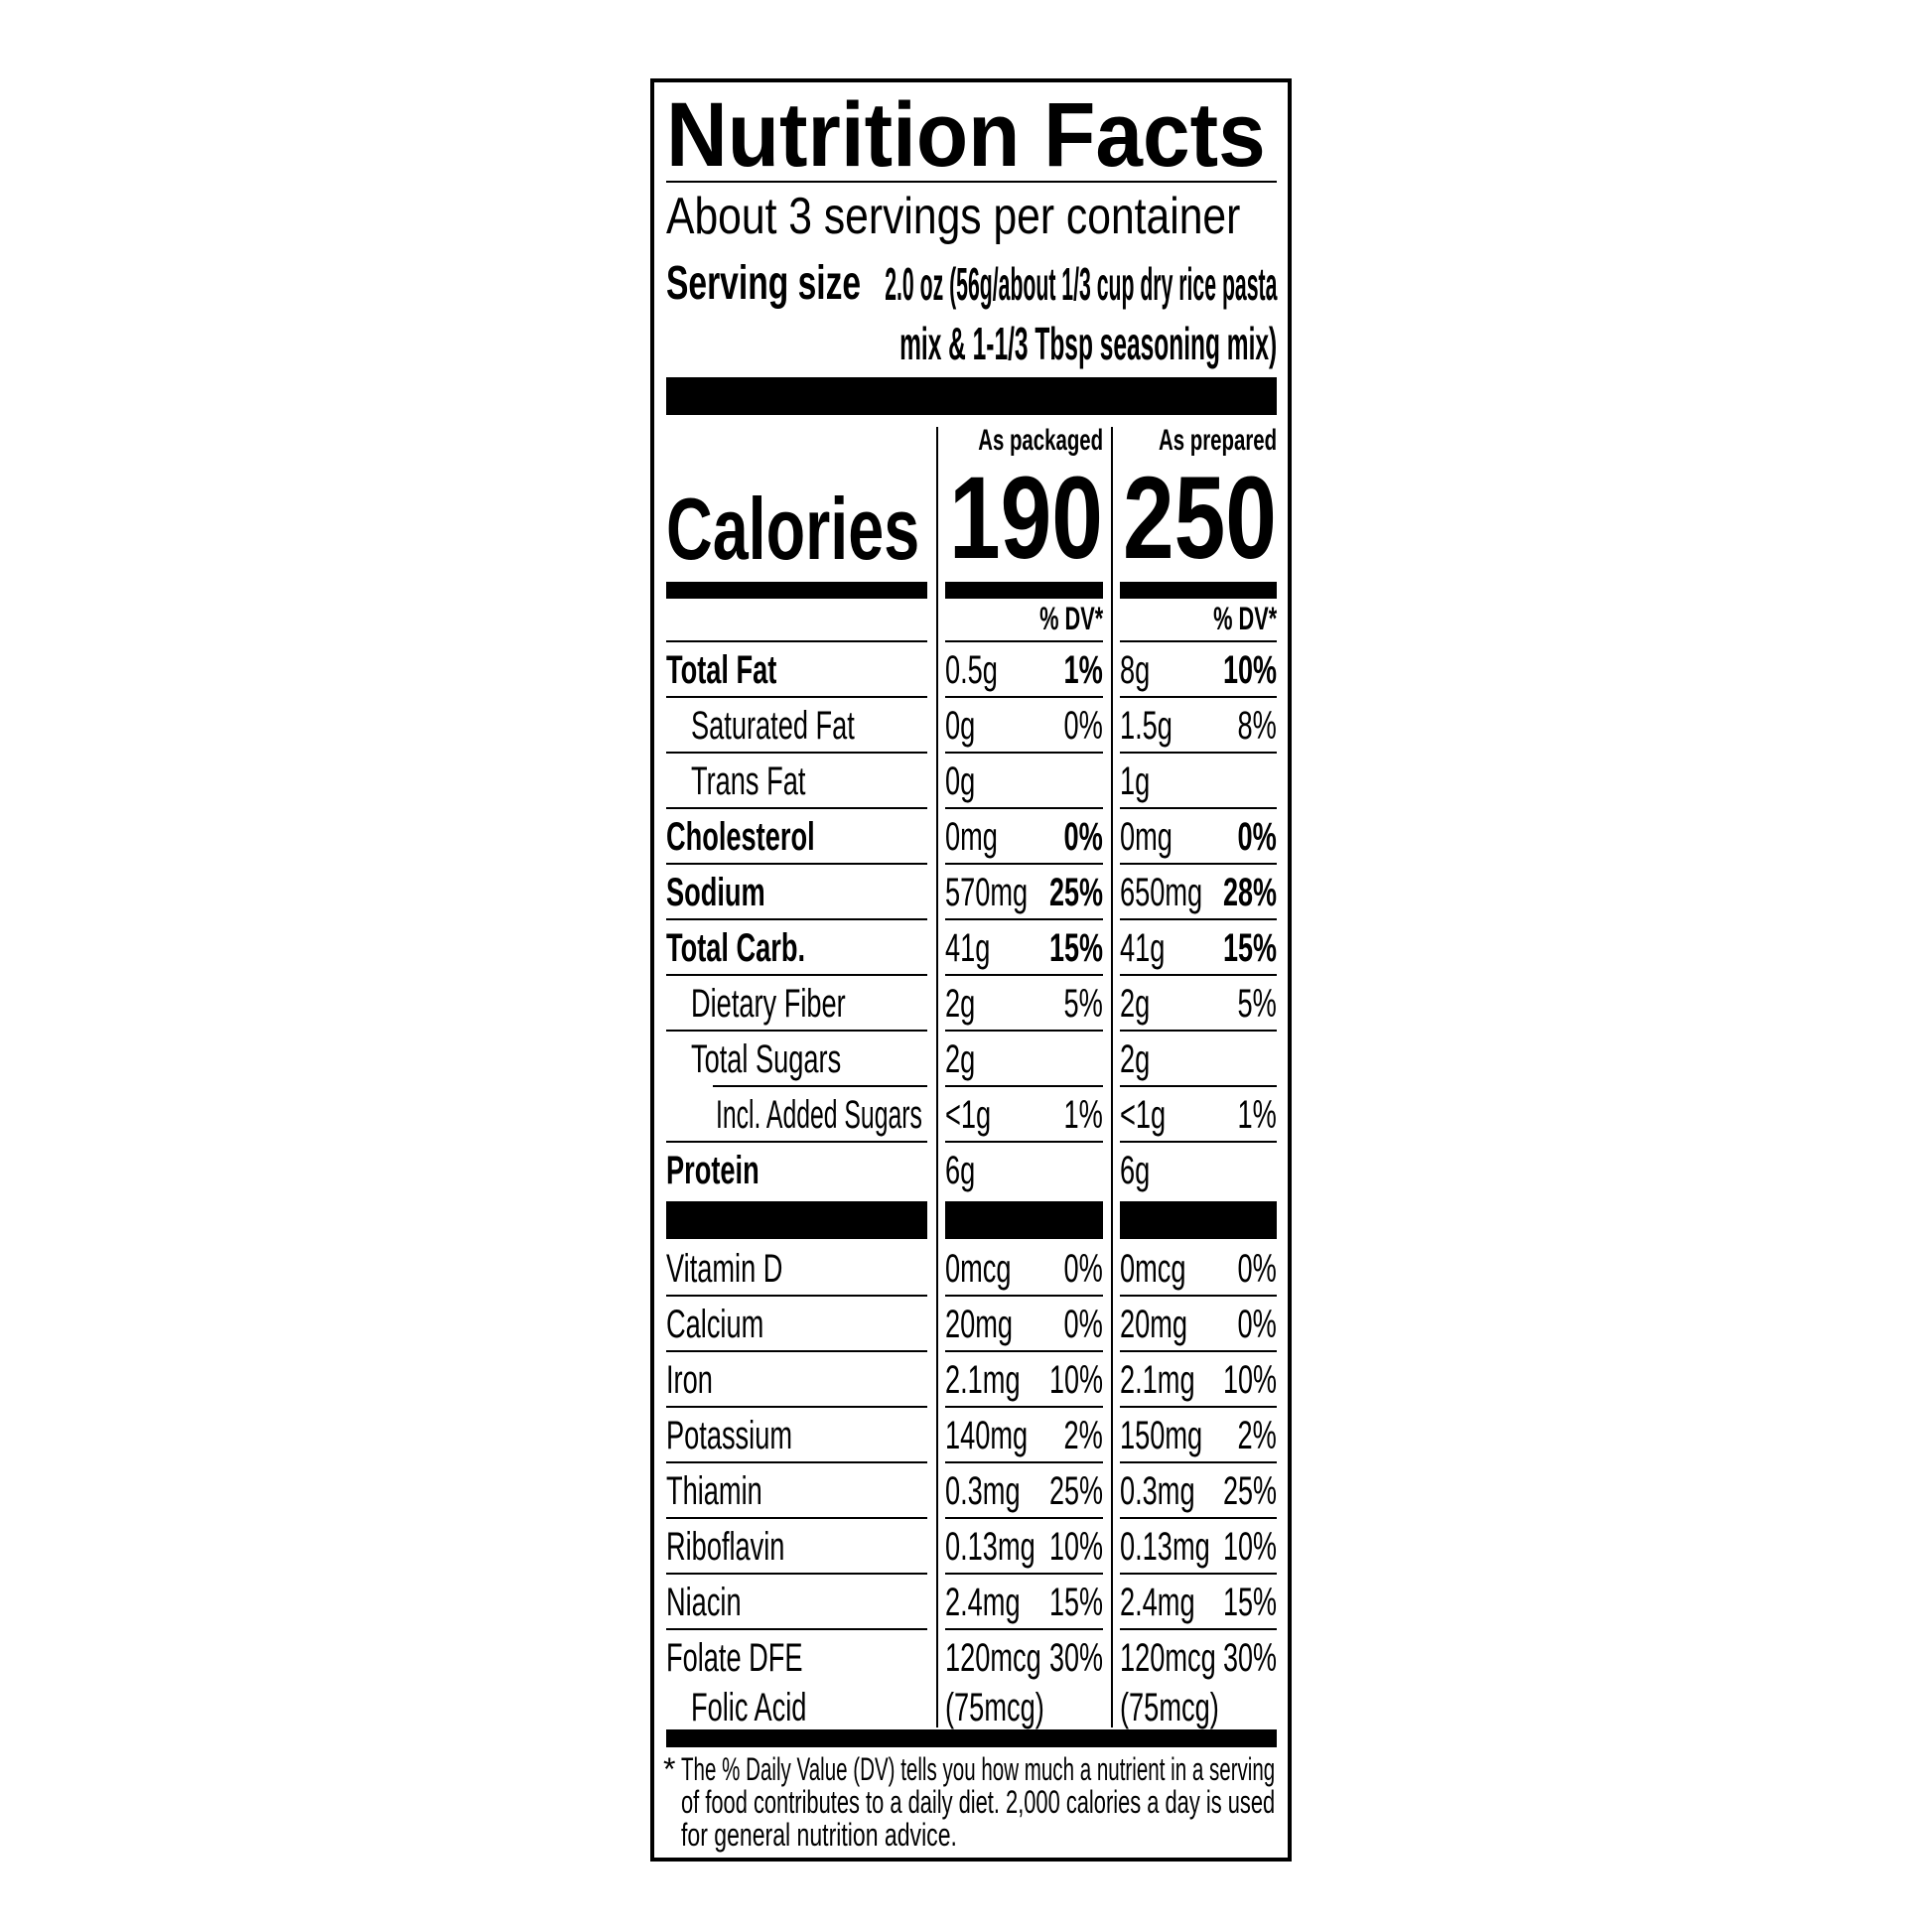 This screenshot has height=1932, width=1932. I want to click on amount-value: 2g, so click(961, 1004).